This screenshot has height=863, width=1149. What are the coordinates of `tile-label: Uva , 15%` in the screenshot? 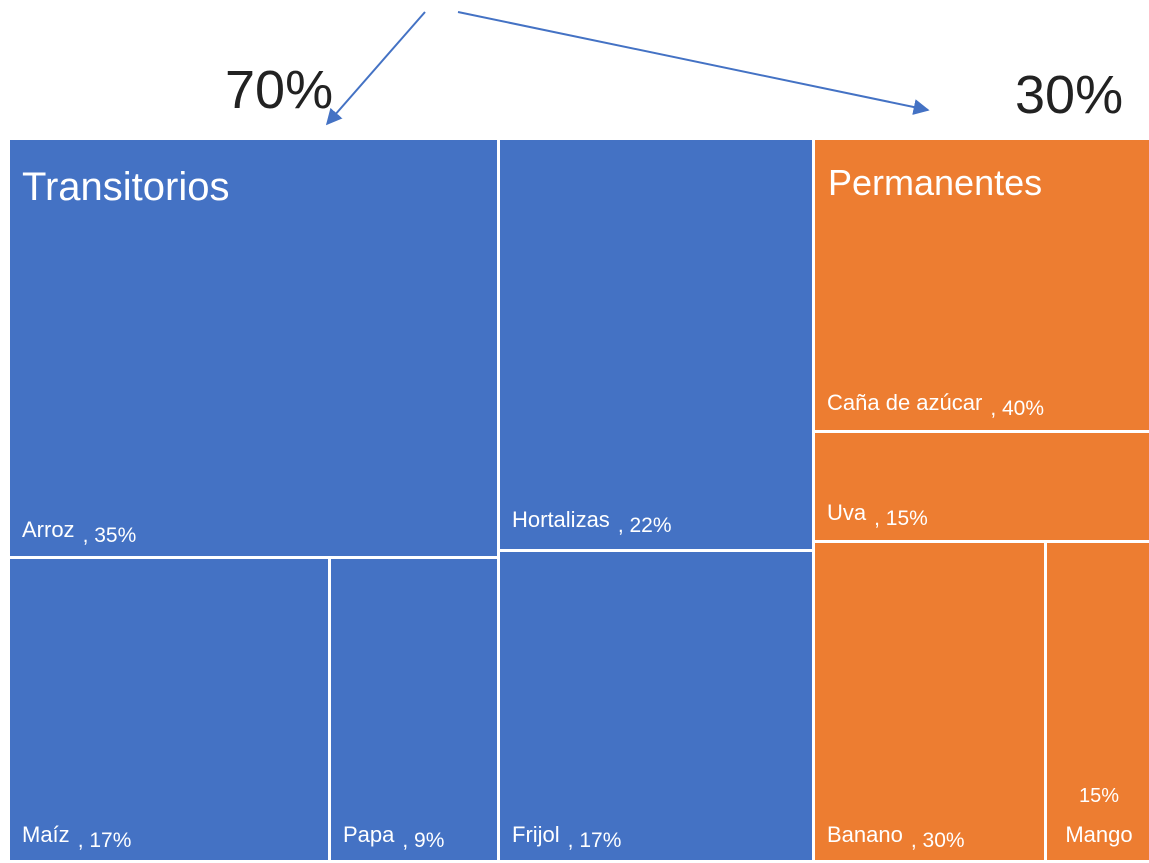 It's located at (877, 515).